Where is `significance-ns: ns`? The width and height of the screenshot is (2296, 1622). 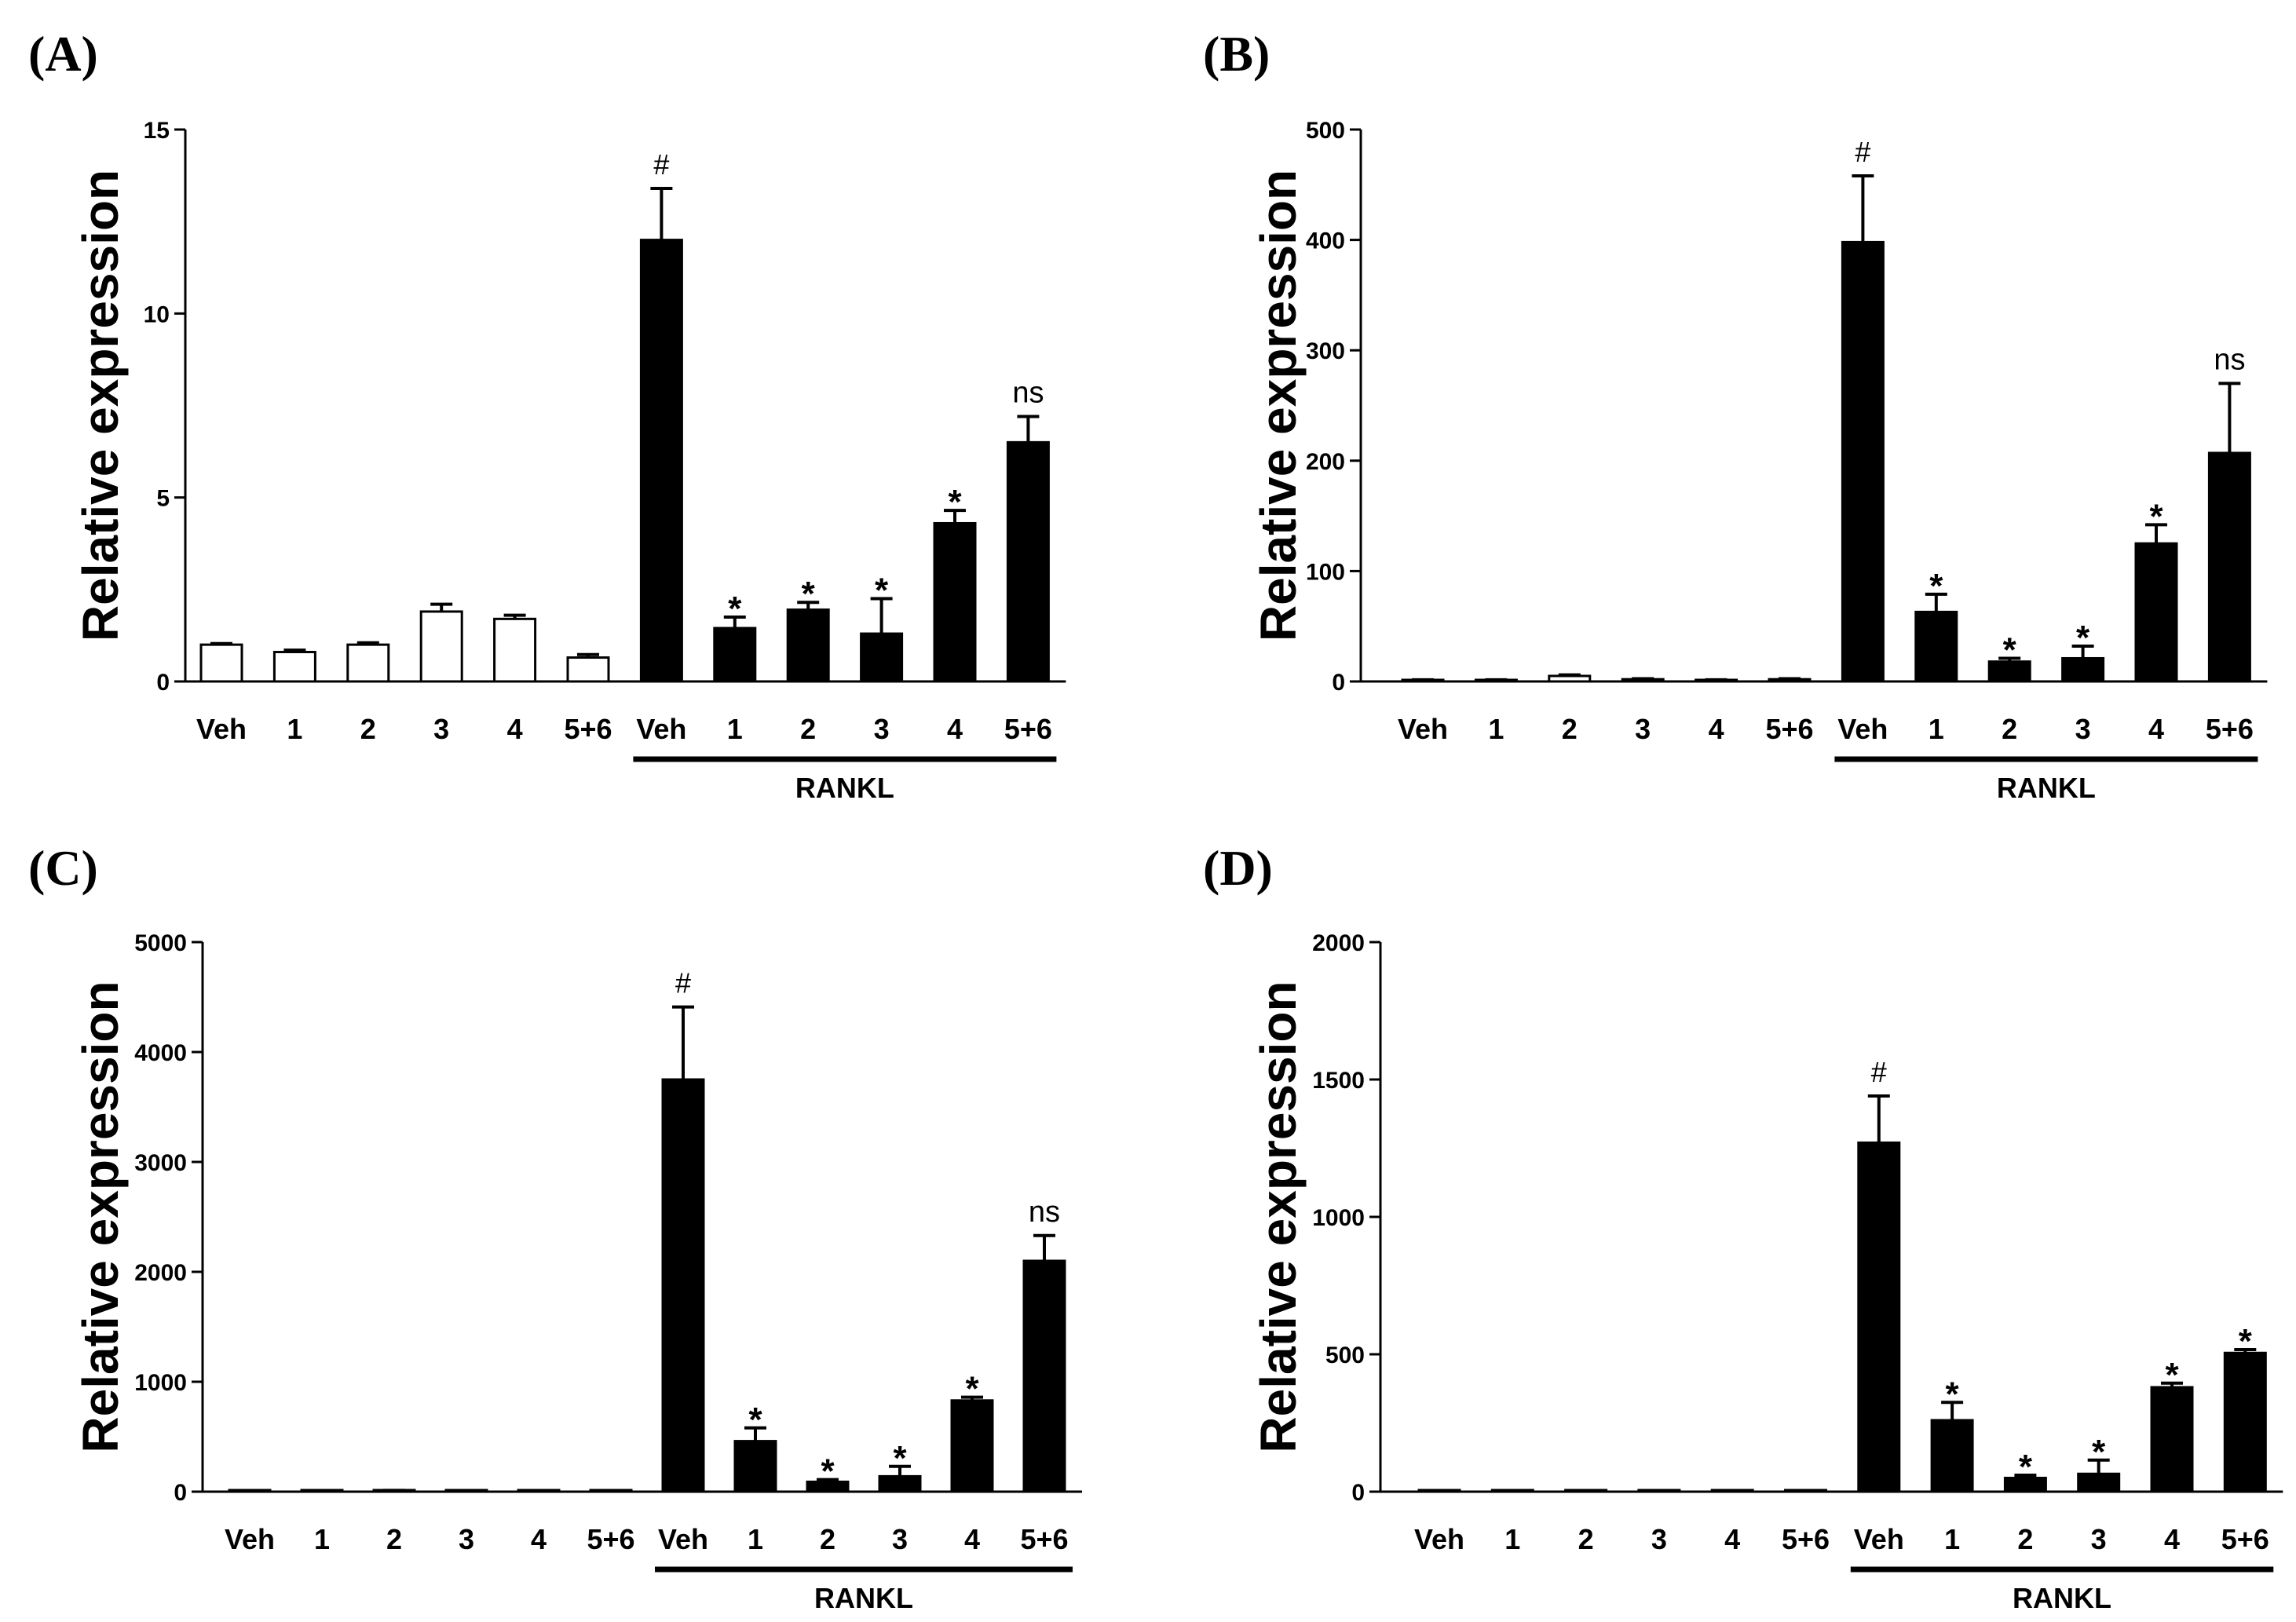 significance-ns: ns is located at coordinates (1045, 1212).